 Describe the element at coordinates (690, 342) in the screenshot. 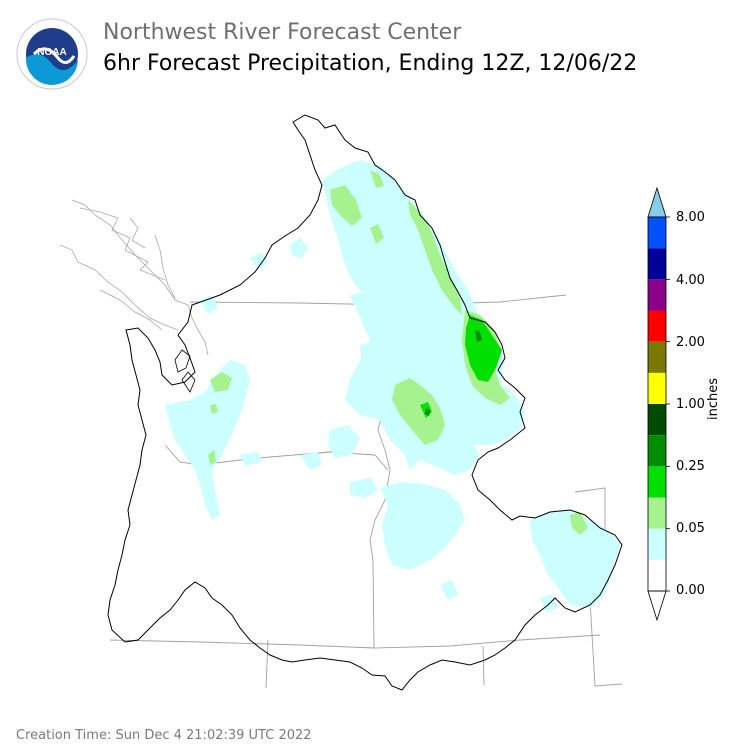

I see `colorbar-label-2: 2.00` at that location.